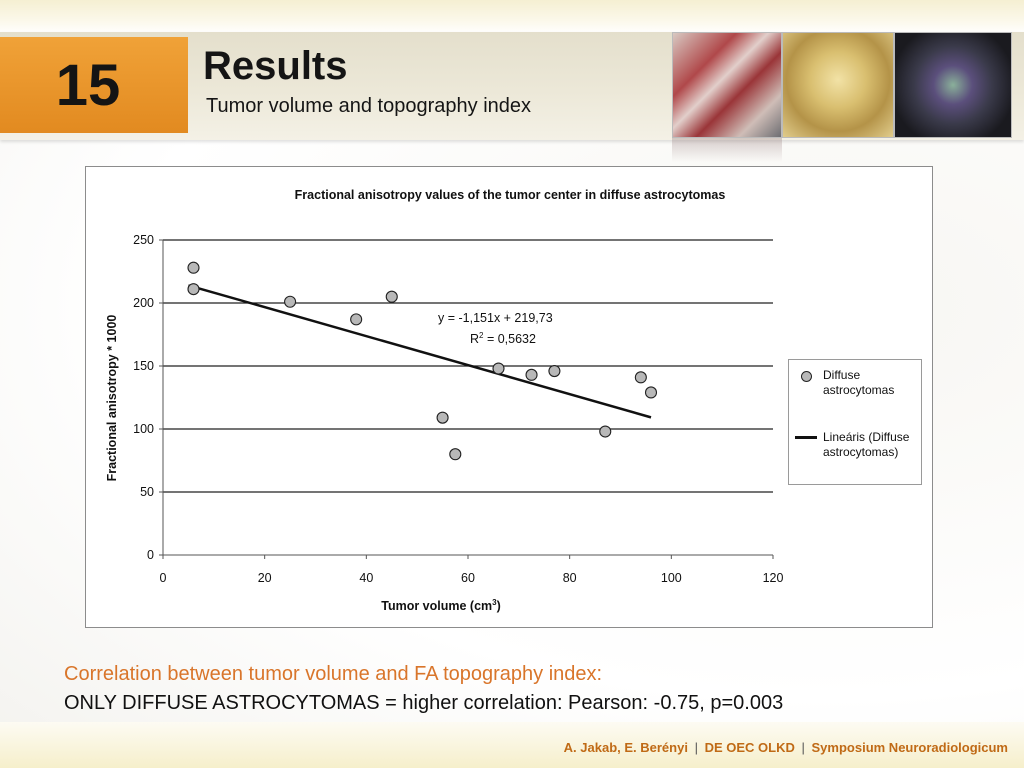  I want to click on slide-number: 15, so click(94, 85).